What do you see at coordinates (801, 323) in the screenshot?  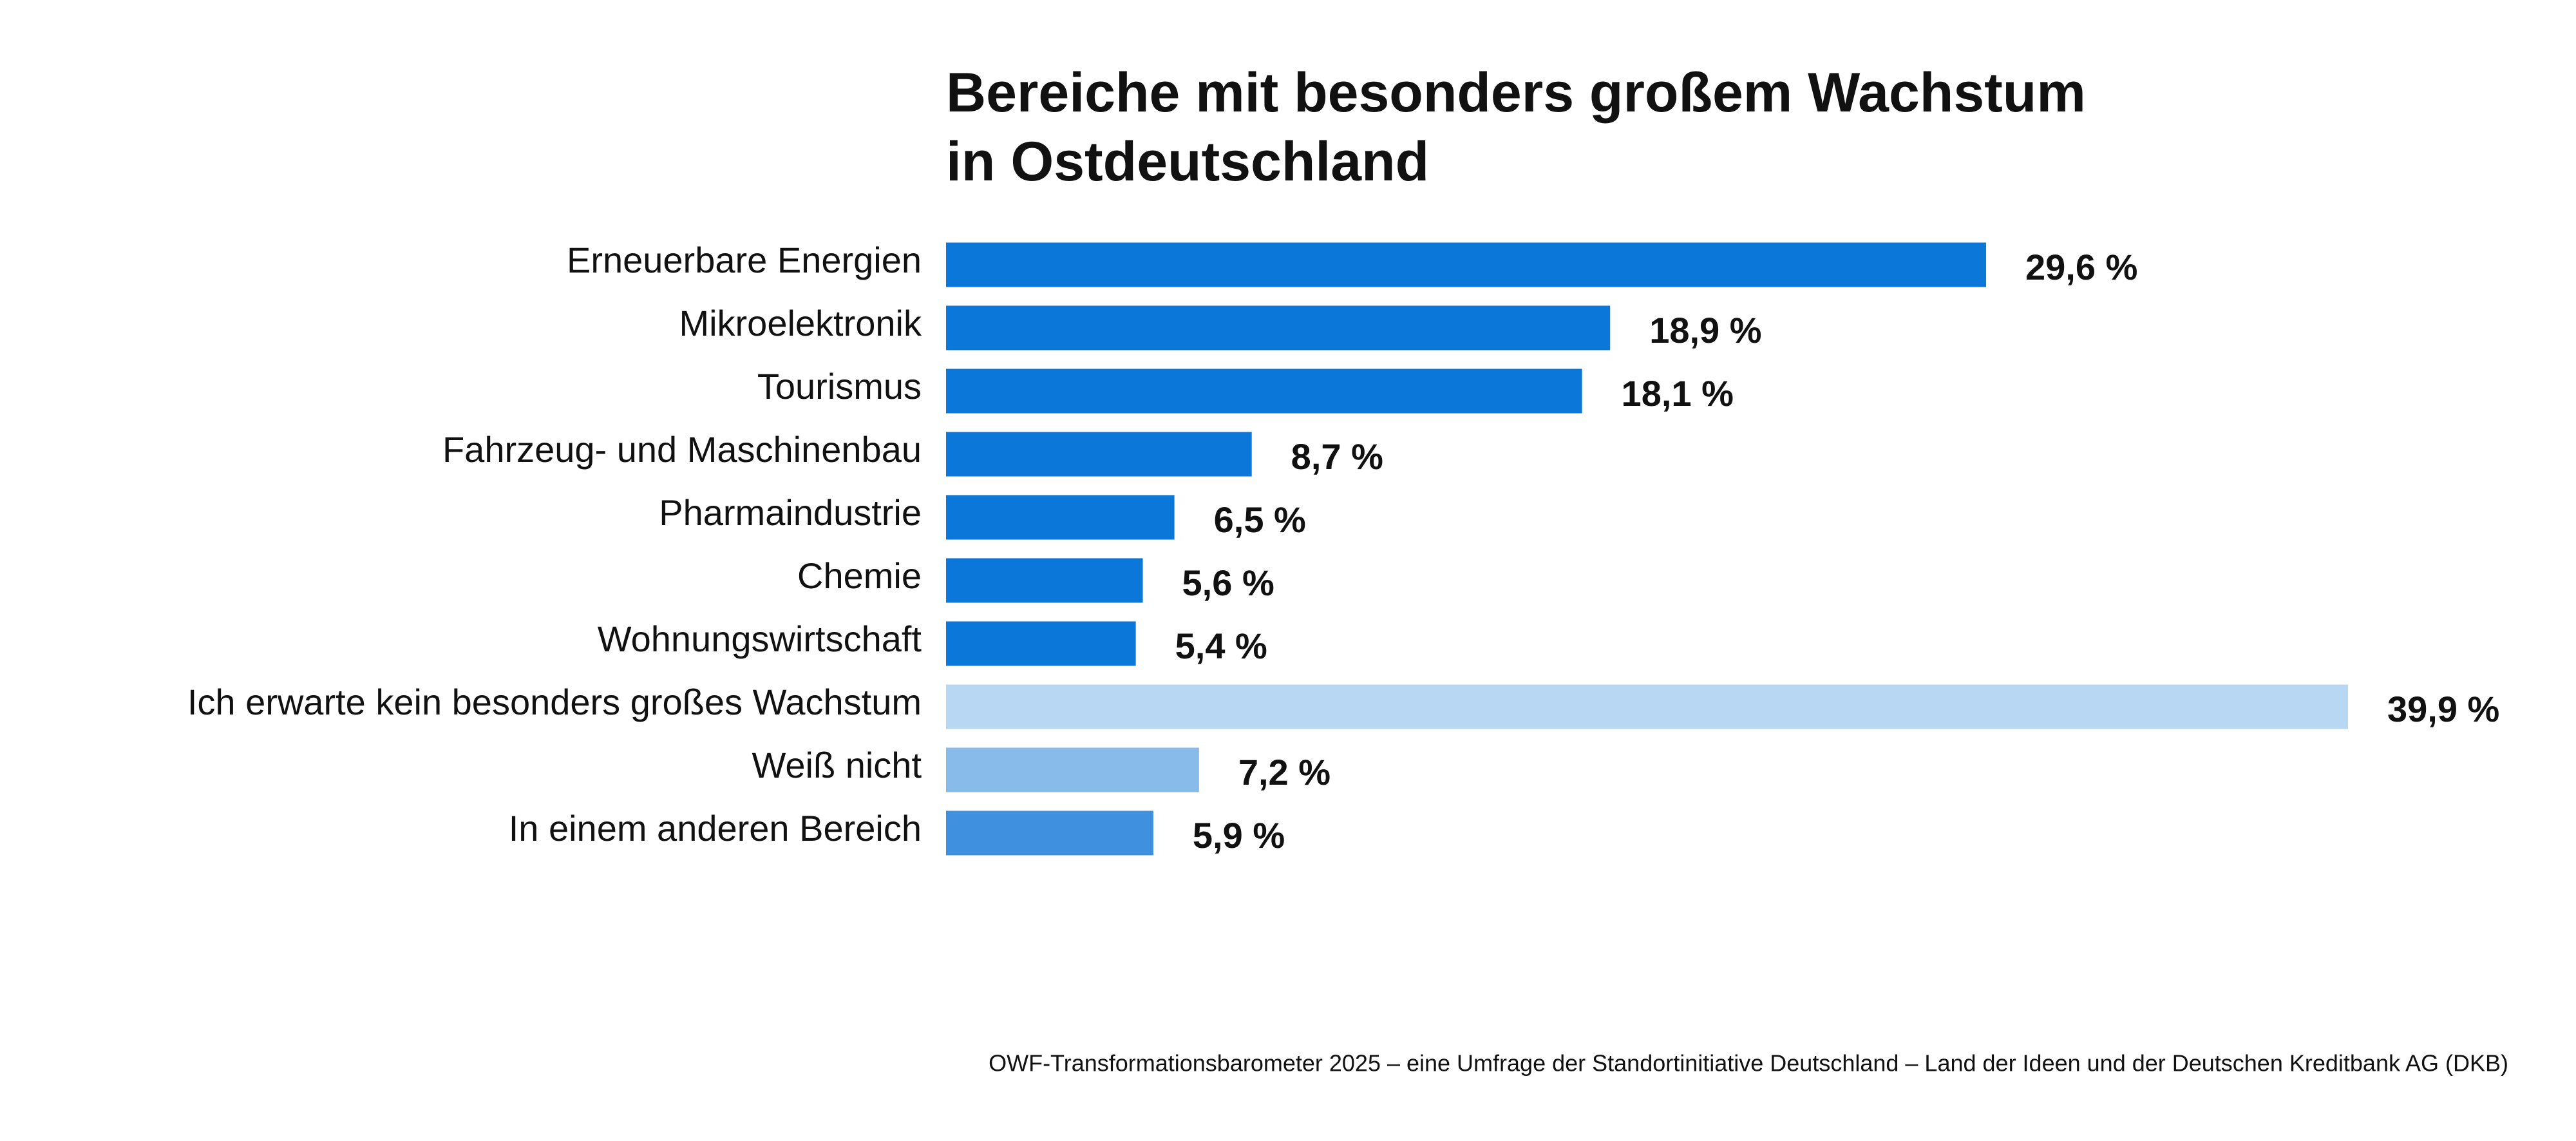 I see `category-label: Mikroelektronik` at bounding box center [801, 323].